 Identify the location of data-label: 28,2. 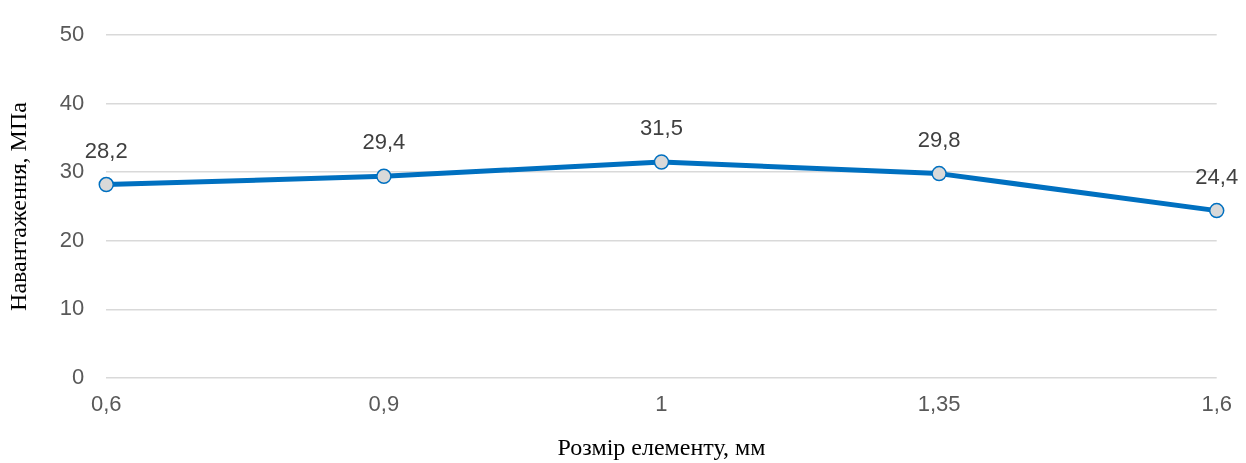
(106, 150).